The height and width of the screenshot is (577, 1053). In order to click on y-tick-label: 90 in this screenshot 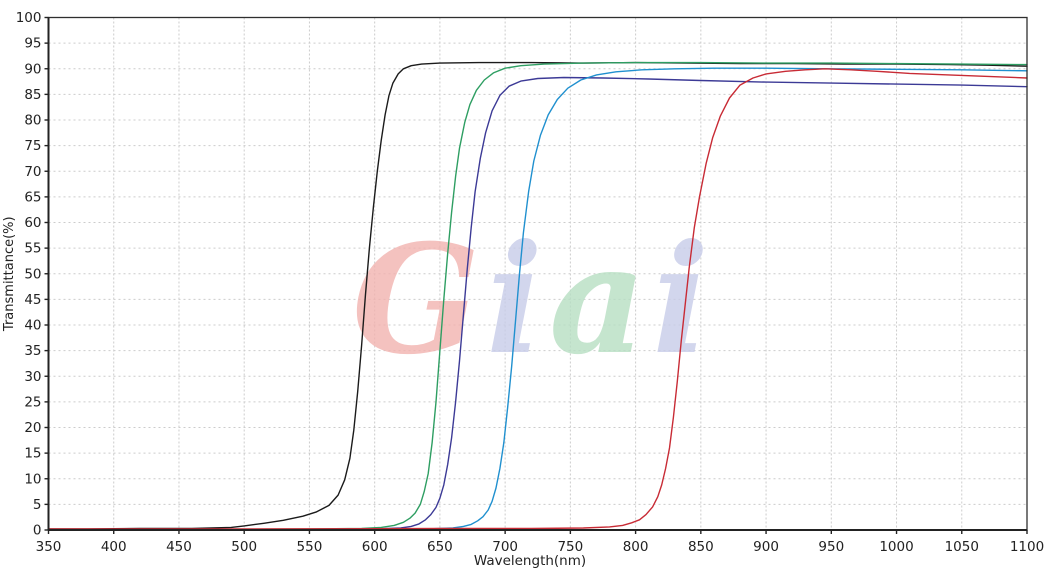, I will do `click(32, 69)`.